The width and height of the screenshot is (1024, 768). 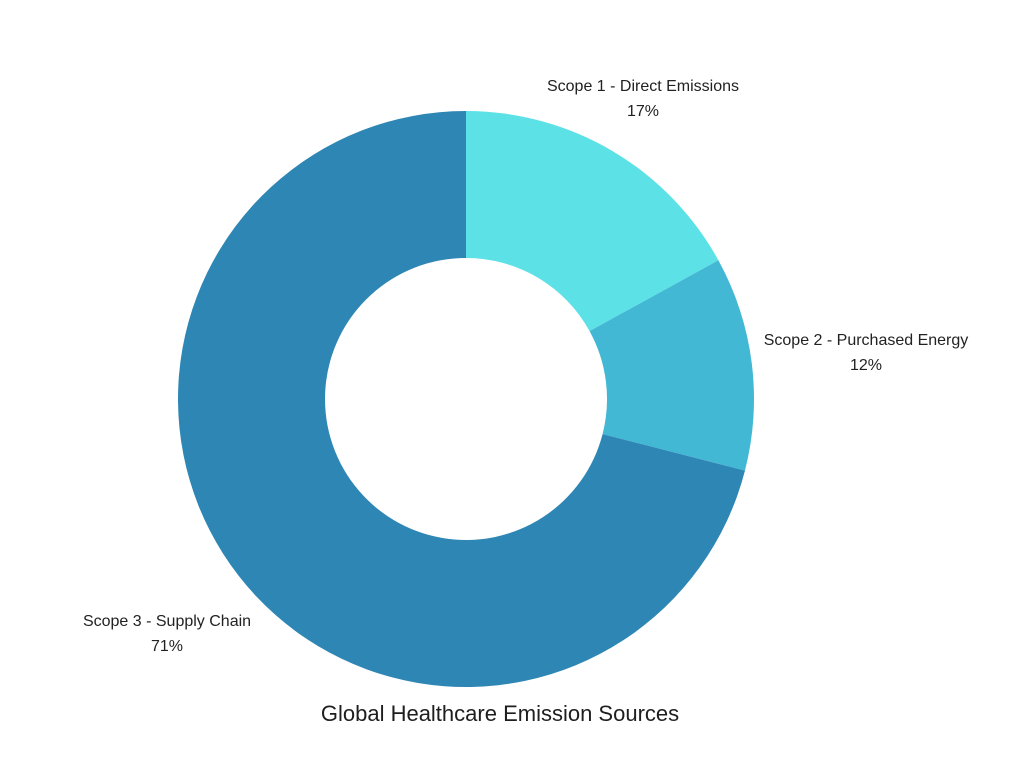 I want to click on slice-label-scope-1: Scope 1 - Direct Emissions 17%, so click(x=643, y=99).